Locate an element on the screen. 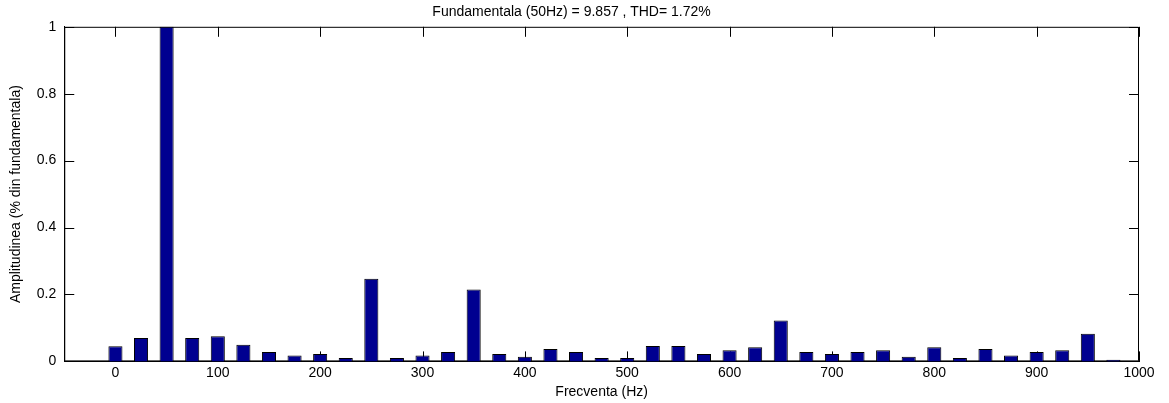 The width and height of the screenshot is (1169, 403). y-tick-label: 0.8 is located at coordinates (46, 92).